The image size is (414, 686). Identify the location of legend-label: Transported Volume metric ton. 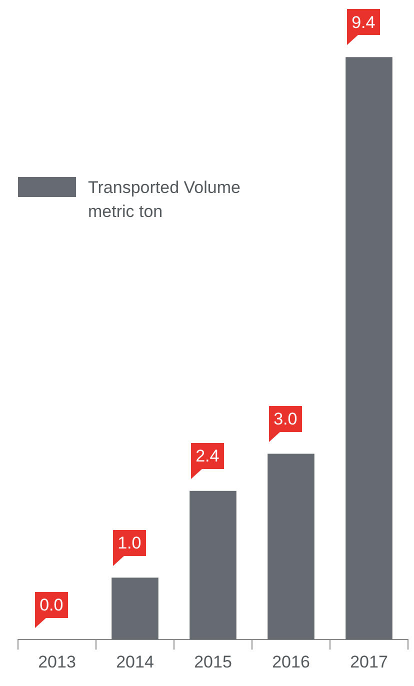
(165, 200).